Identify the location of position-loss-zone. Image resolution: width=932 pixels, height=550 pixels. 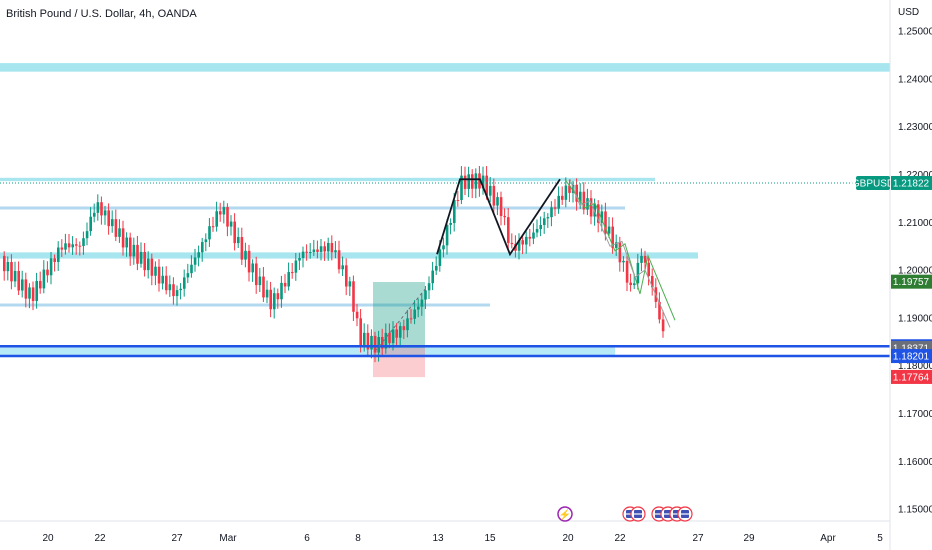
(399, 362).